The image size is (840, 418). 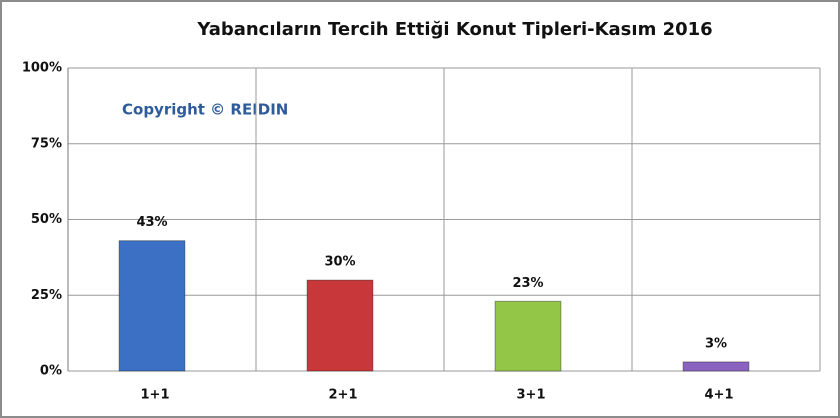 What do you see at coordinates (46, 219) in the screenshot?
I see `y-tick-label: 50%` at bounding box center [46, 219].